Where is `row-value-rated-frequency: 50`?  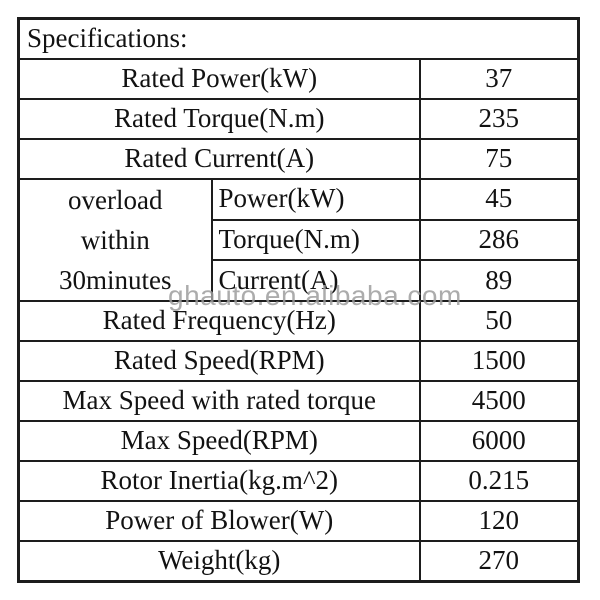
row-value-rated-frequency: 50 is located at coordinates (499, 321).